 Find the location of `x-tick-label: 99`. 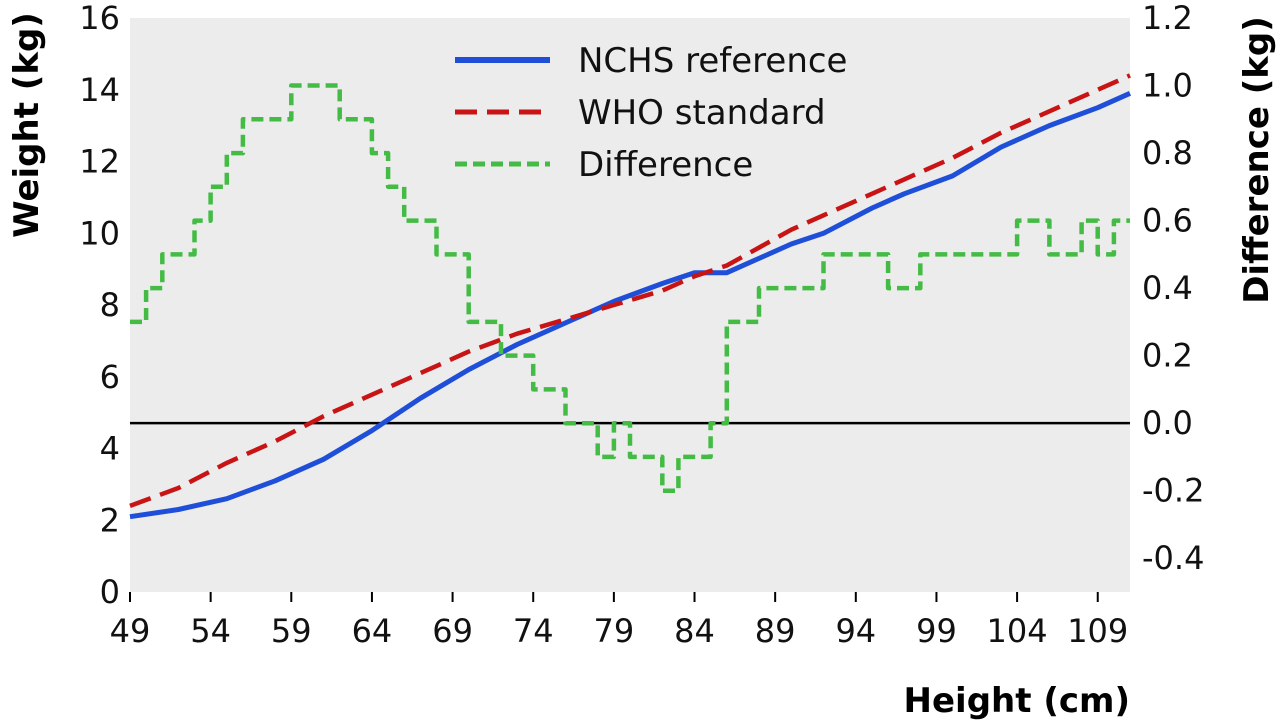

x-tick-label: 99 is located at coordinates (936, 631).